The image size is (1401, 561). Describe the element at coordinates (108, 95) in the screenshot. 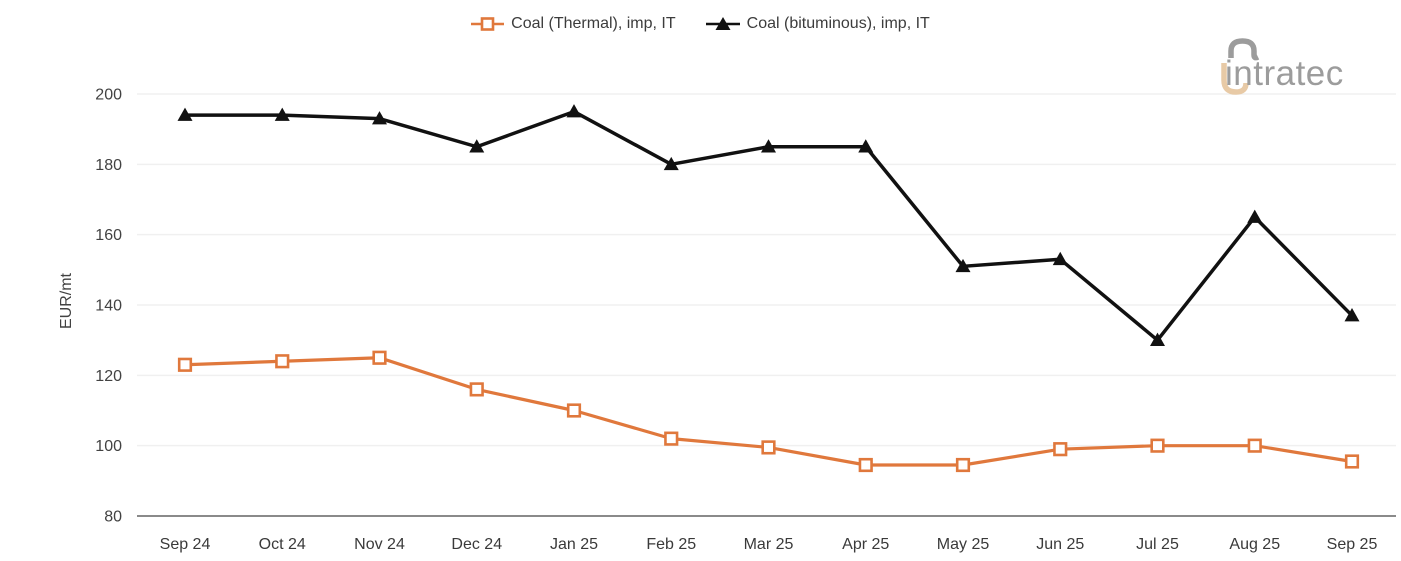

I see `y-tick-label: 200` at that location.